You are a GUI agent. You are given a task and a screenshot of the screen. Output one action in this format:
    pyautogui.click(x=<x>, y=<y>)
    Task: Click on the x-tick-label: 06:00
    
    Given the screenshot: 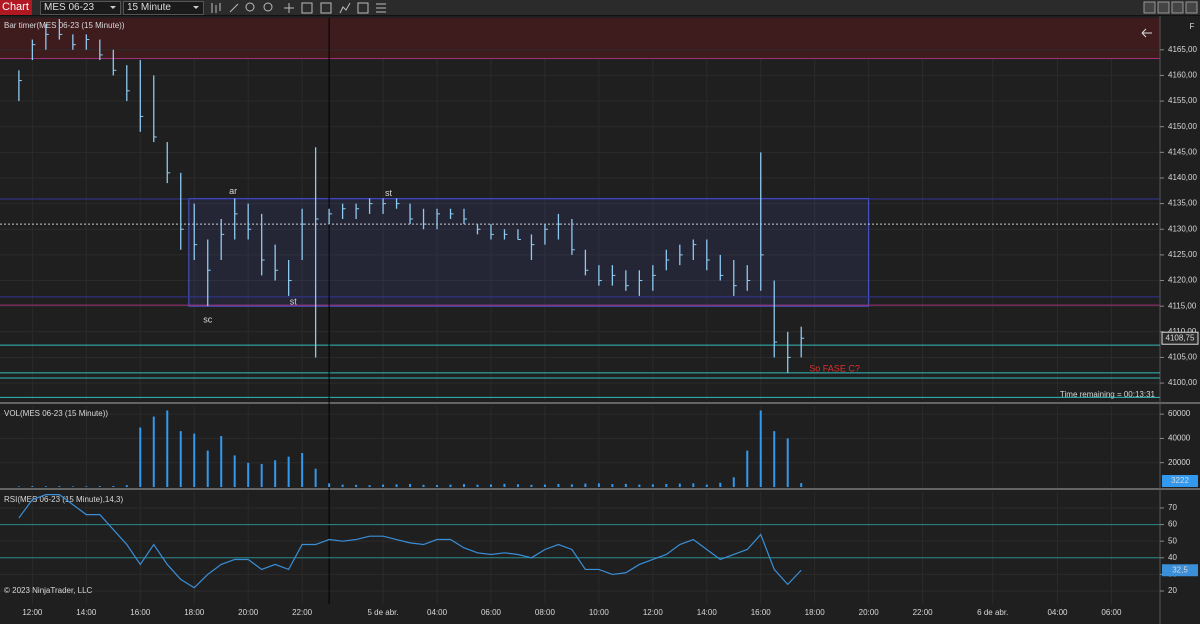 What is the action you would take?
    pyautogui.click(x=491, y=612)
    